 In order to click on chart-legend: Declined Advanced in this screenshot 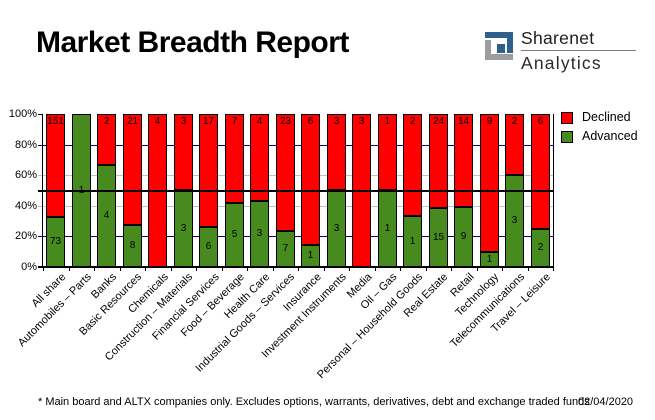, I will do `click(599, 130)`.